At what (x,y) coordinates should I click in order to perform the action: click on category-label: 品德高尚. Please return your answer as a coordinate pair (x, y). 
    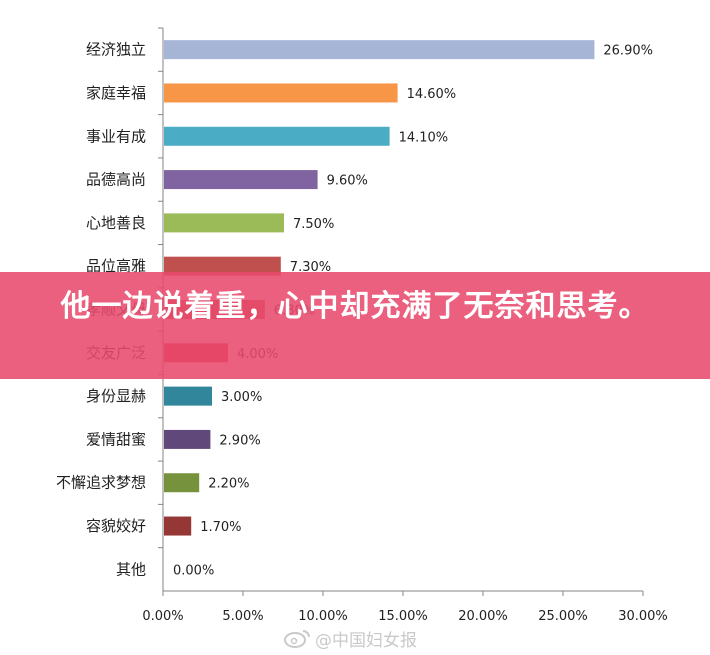
    Looking at the image, I should click on (116, 180).